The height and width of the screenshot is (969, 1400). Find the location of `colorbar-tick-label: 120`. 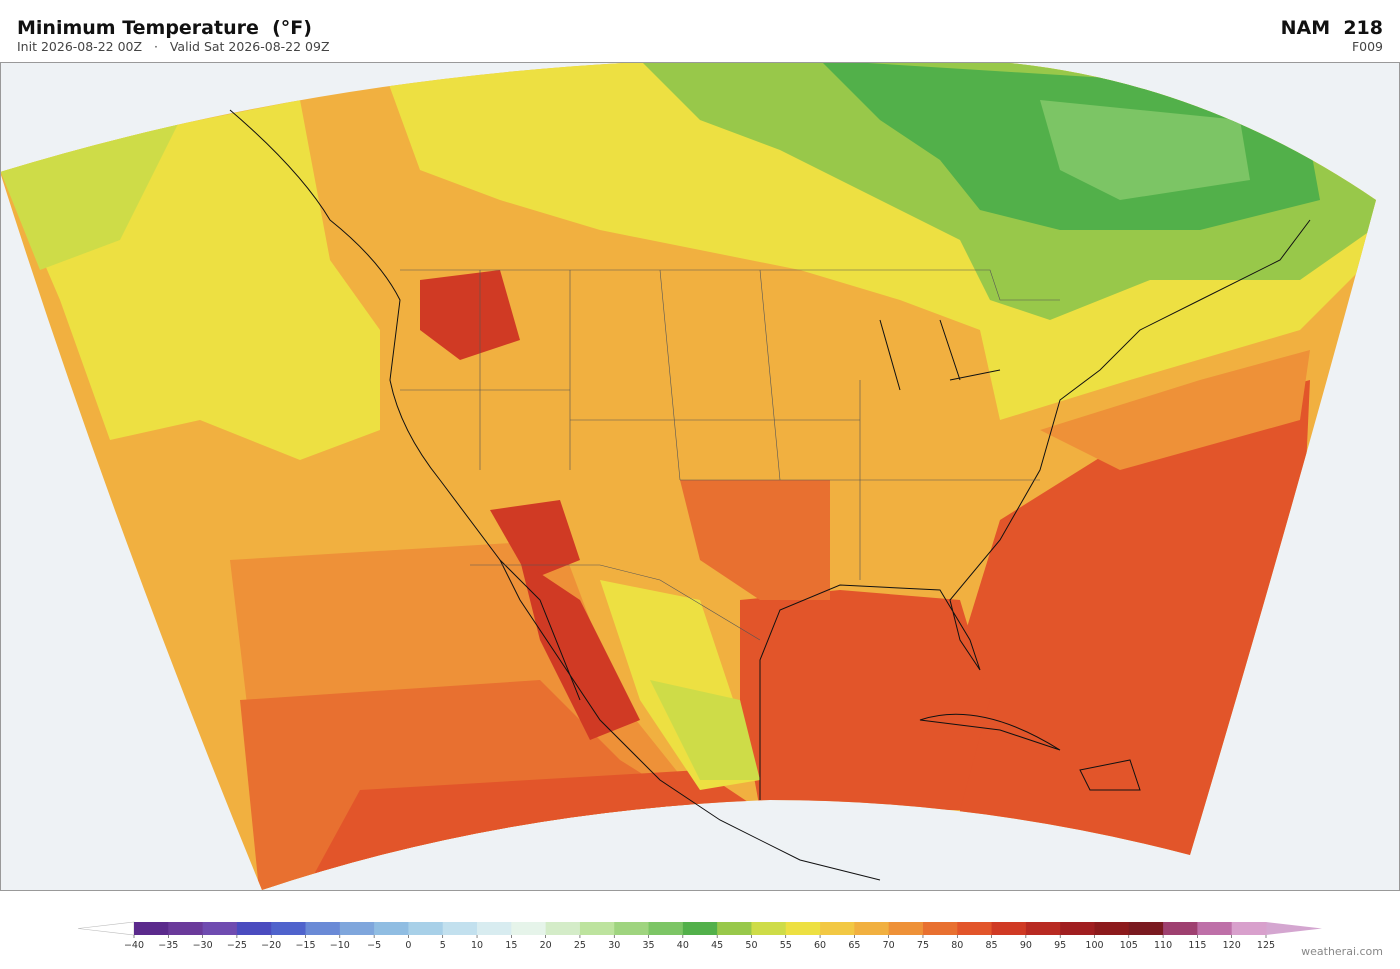

colorbar-tick-label: 120 is located at coordinates (1232, 945).